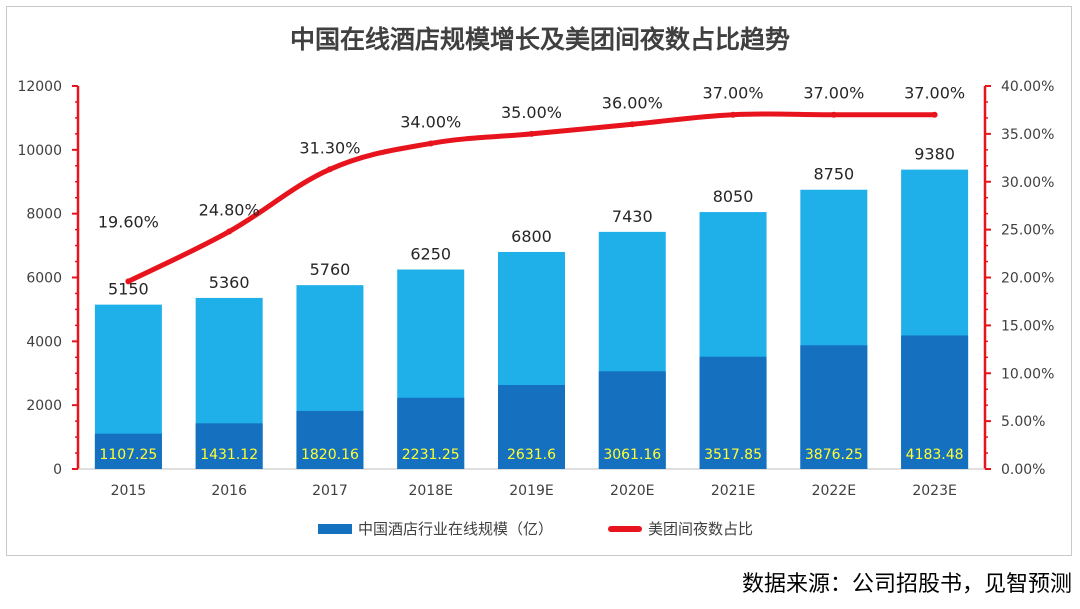 The width and height of the screenshot is (1080, 609). What do you see at coordinates (431, 455) in the screenshot?
I see `bar-inner-label: 2231.25` at bounding box center [431, 455].